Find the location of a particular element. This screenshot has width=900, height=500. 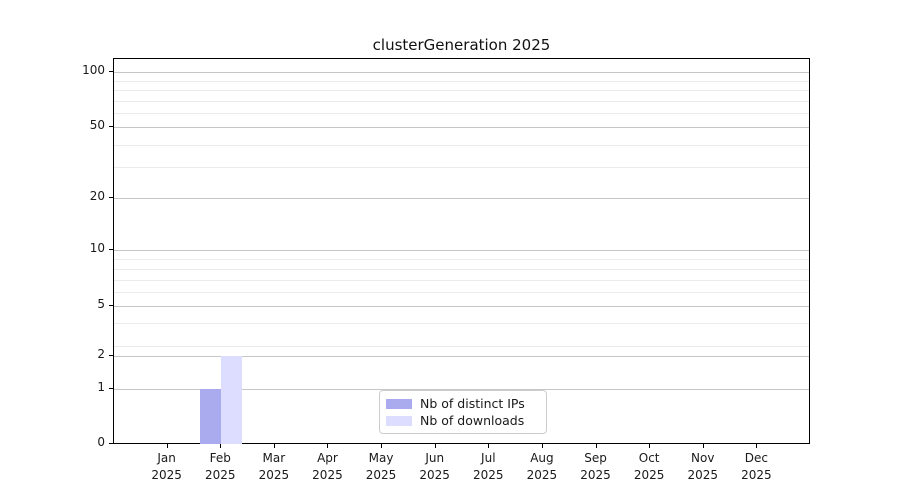

x-tick-jun is located at coordinates (435, 446).